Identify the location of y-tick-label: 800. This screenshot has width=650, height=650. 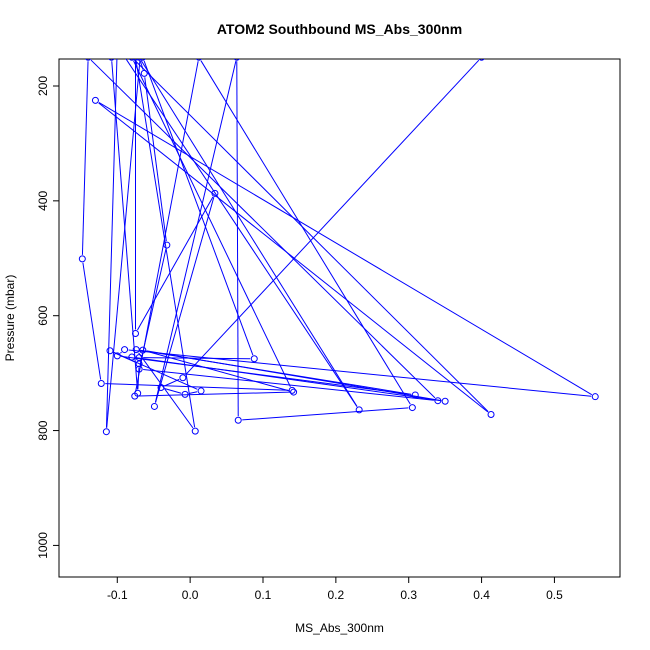
(43, 430).